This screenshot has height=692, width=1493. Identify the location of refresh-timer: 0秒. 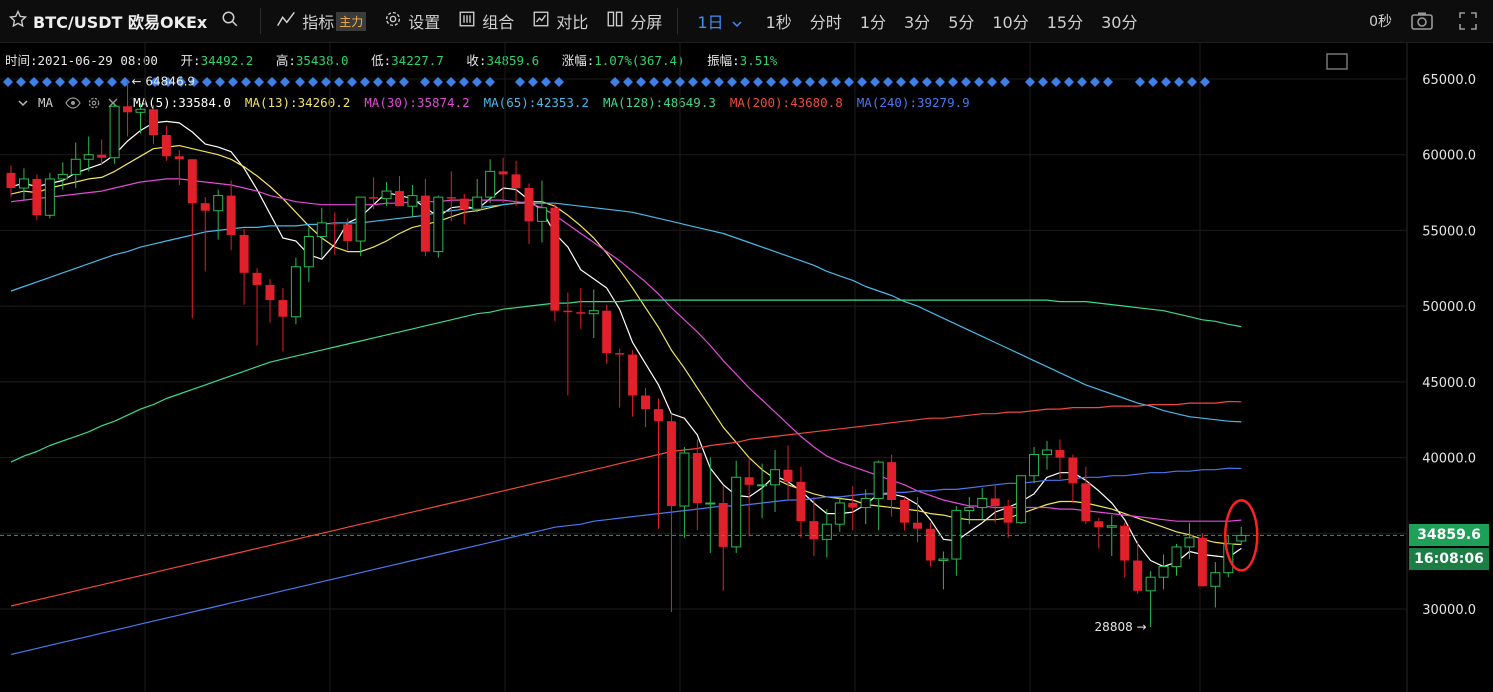
(1380, 22).